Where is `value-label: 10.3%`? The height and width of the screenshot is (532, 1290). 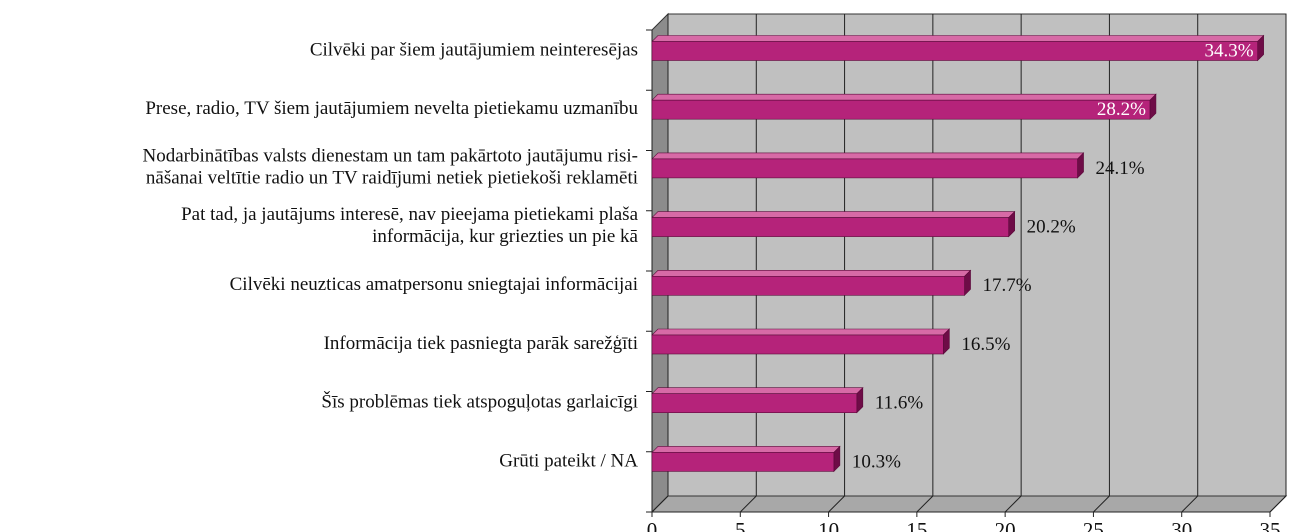
value-label: 10.3% is located at coordinates (876, 461).